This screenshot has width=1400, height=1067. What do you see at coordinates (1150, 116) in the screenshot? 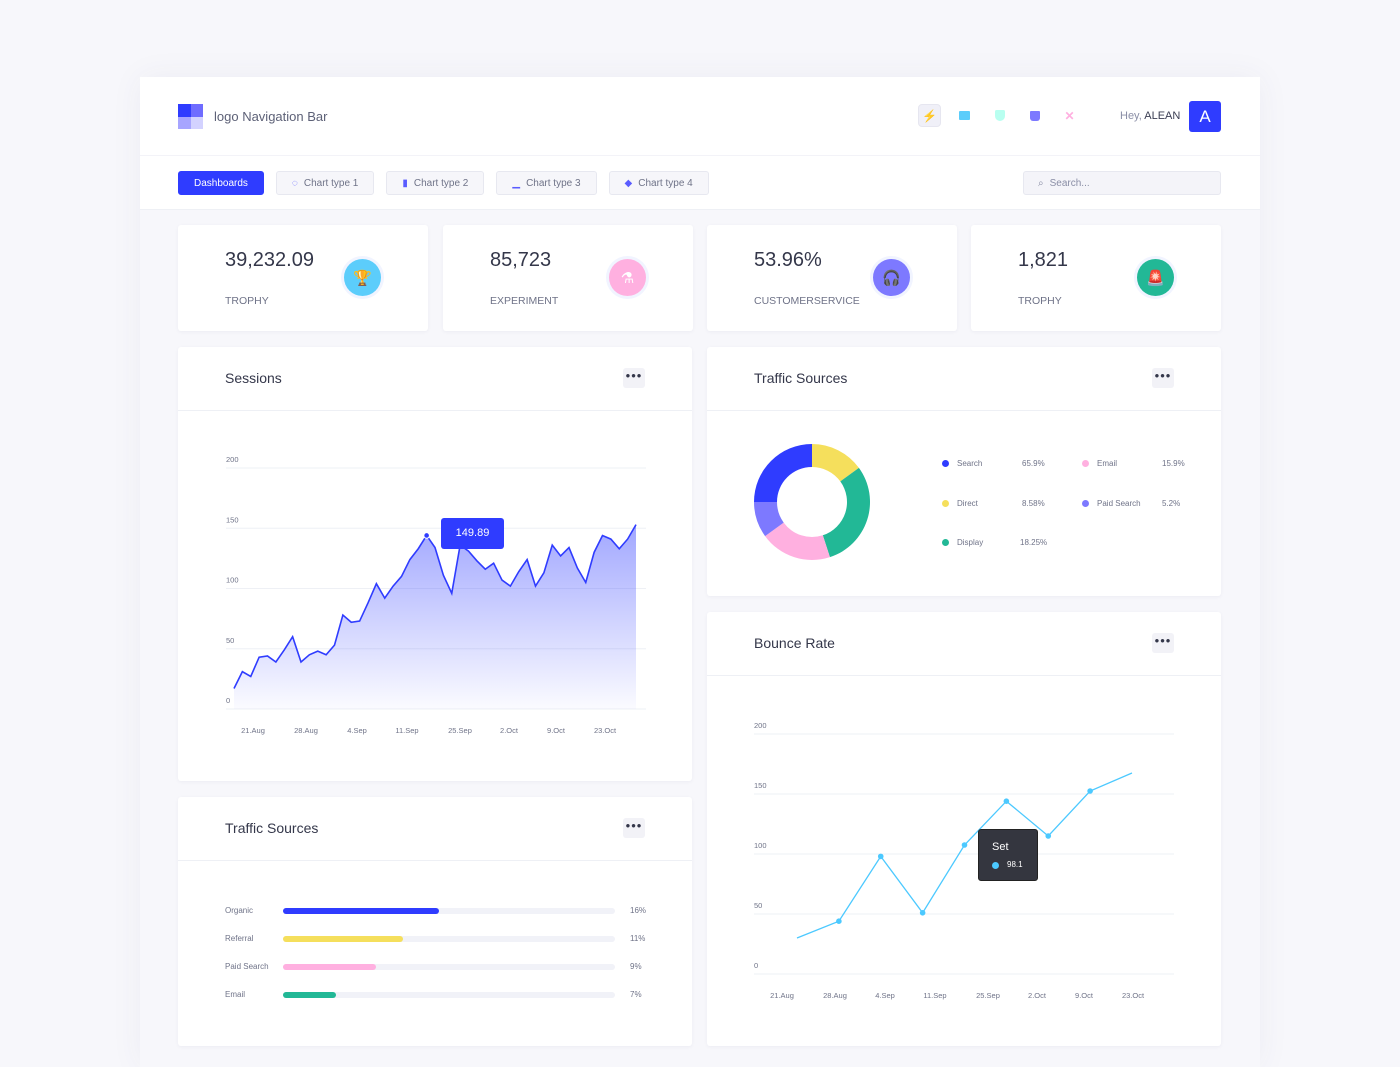
I see `greeting: Hey, ALEAN` at bounding box center [1150, 116].